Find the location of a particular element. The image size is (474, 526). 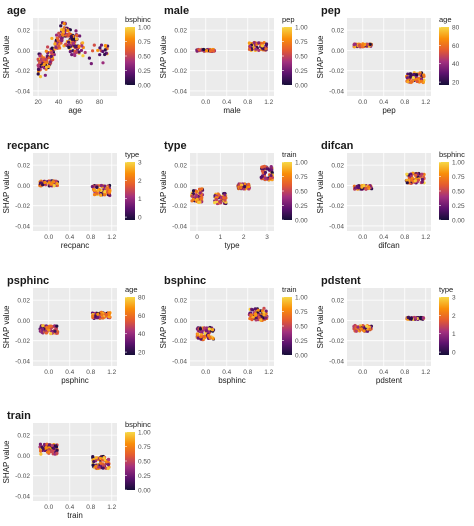

subplot-title: train is located at coordinates (19, 416).